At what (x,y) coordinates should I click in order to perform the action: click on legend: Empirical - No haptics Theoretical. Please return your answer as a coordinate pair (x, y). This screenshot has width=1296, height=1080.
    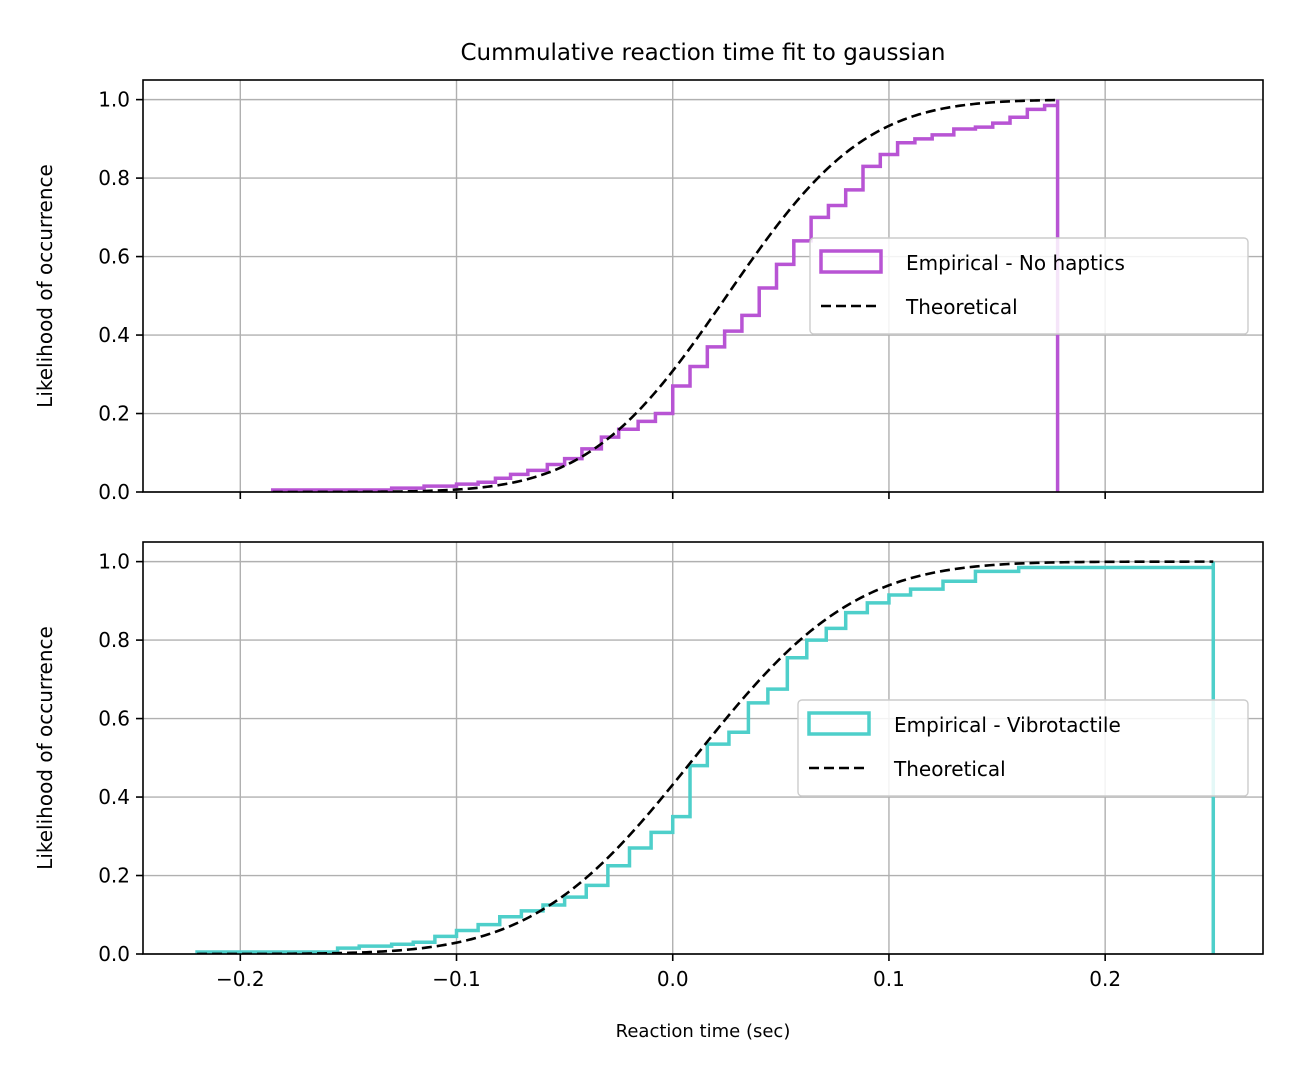
    Looking at the image, I should click on (1029, 286).